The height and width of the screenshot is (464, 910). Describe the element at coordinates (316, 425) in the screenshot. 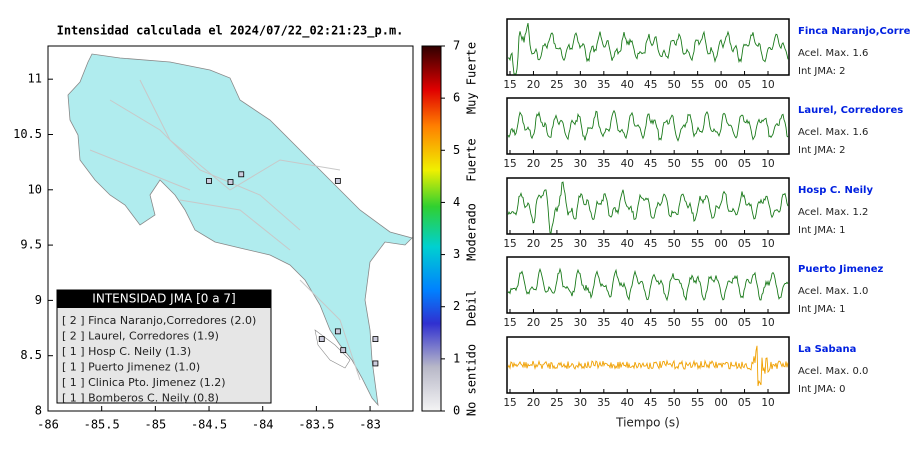

I see `x-tick-label: -83.5` at that location.